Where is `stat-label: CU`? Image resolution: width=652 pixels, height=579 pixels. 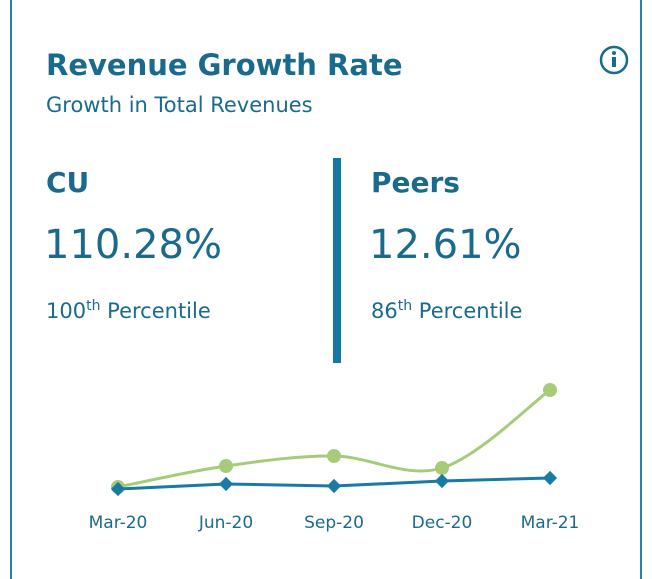 stat-label: CU is located at coordinates (68, 182).